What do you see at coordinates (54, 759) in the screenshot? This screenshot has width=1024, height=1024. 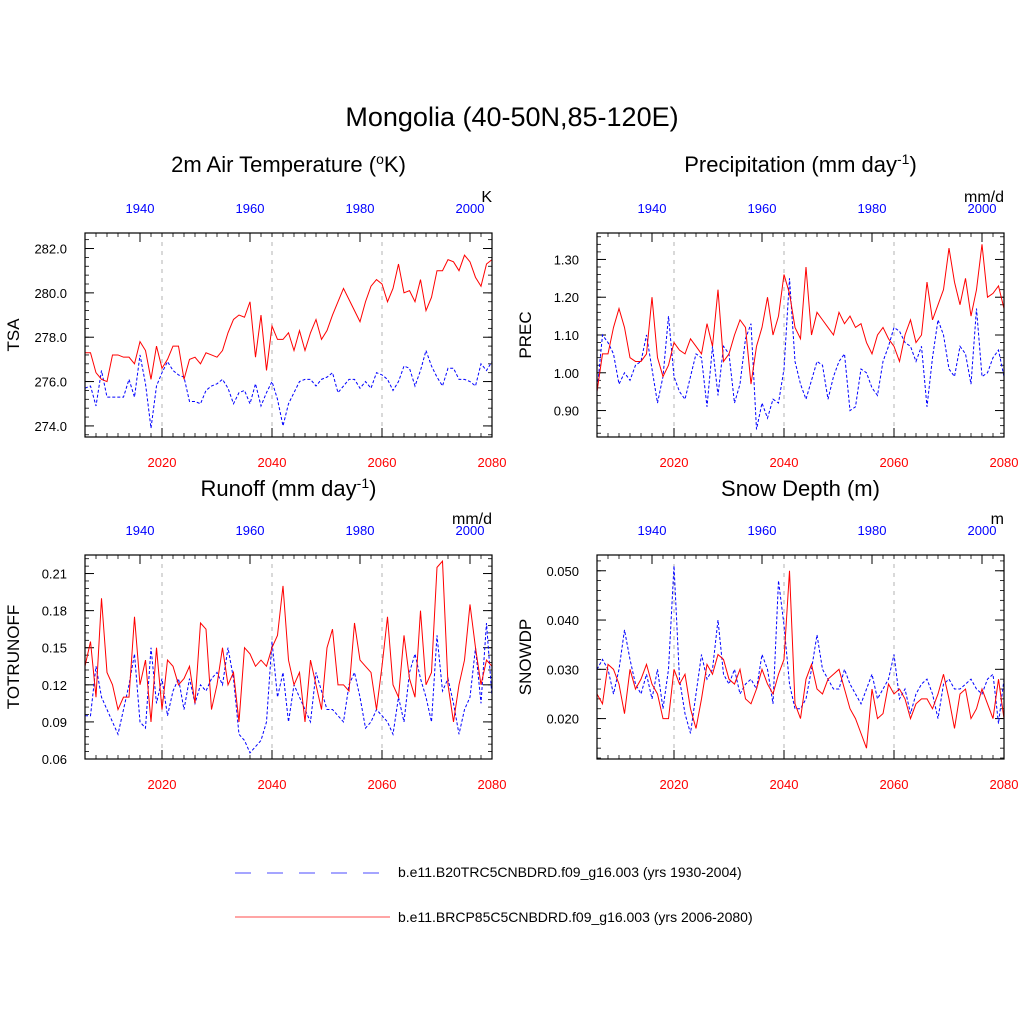 I see `y-tick-label: 0.06` at bounding box center [54, 759].